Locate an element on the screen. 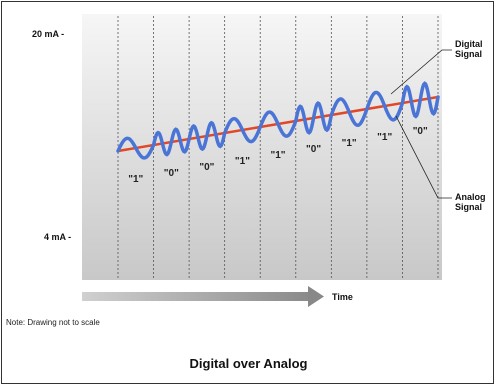 This screenshot has width=497, height=387. digital-signal-wave is located at coordinates (278, 120).